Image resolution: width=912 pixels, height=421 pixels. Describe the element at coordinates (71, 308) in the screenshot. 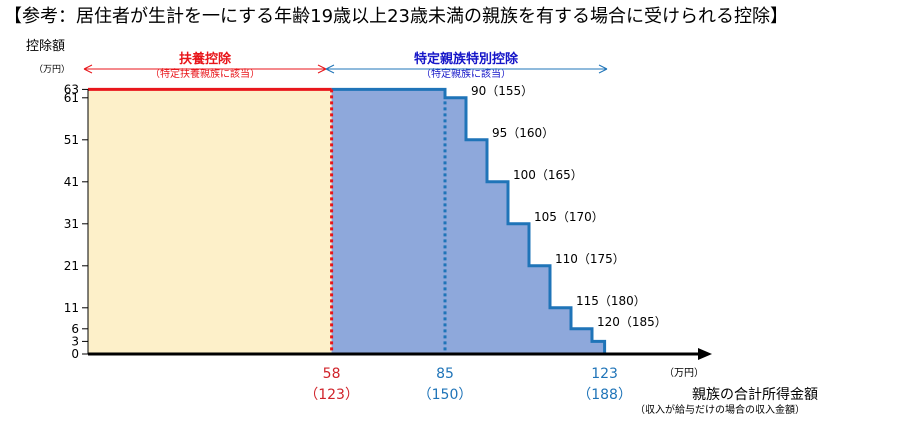

I see `y-tick-label: 11` at that location.